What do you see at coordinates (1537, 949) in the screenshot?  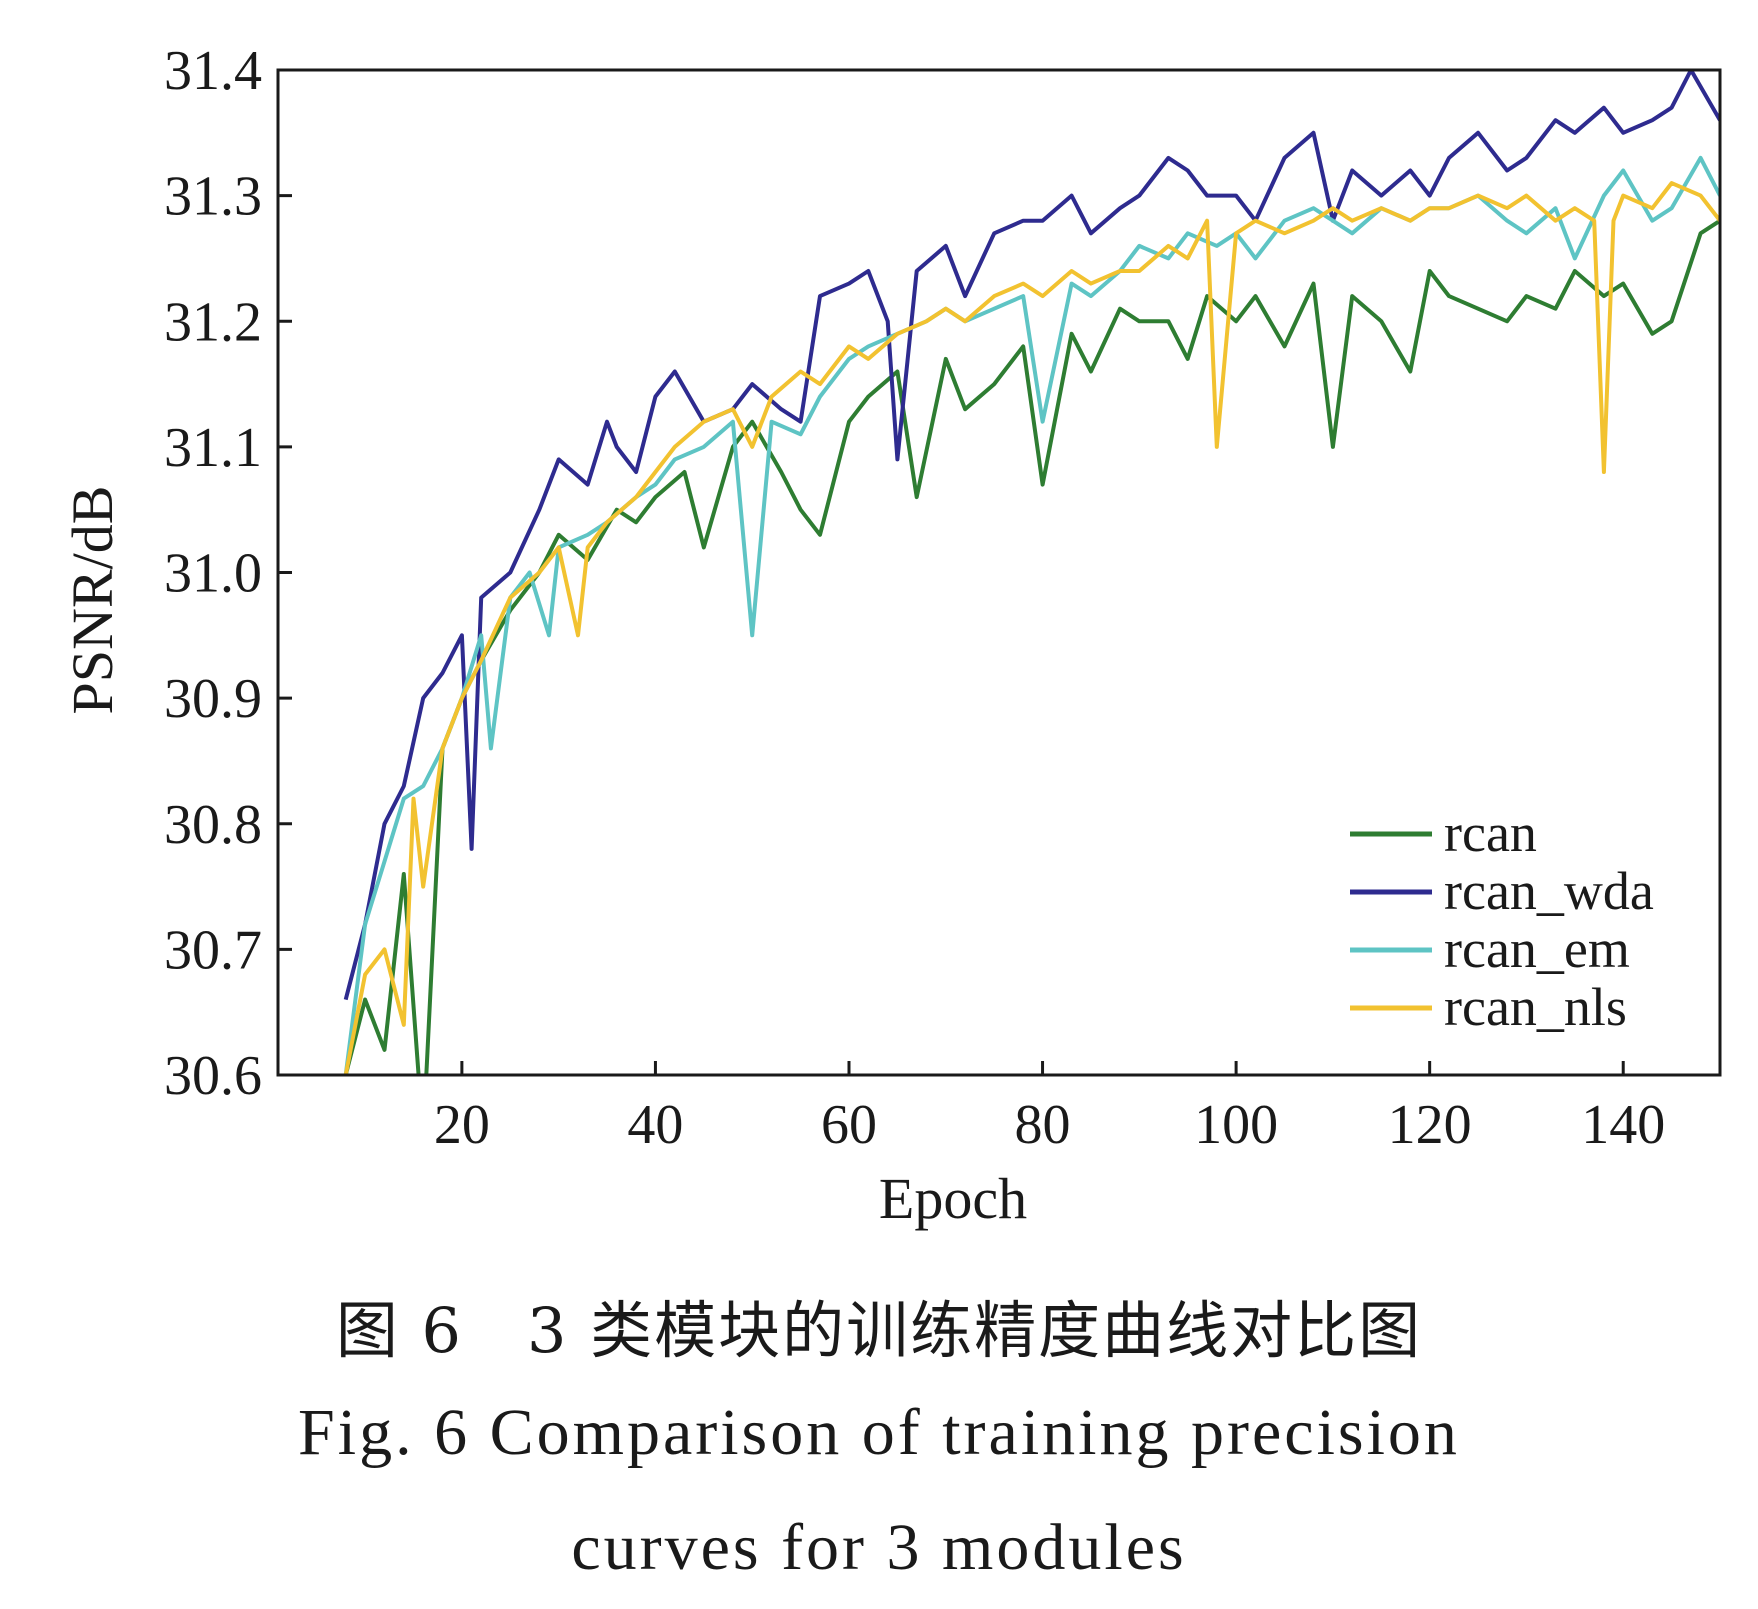 I see `legend-label-rcan-em: rcan_em` at bounding box center [1537, 949].